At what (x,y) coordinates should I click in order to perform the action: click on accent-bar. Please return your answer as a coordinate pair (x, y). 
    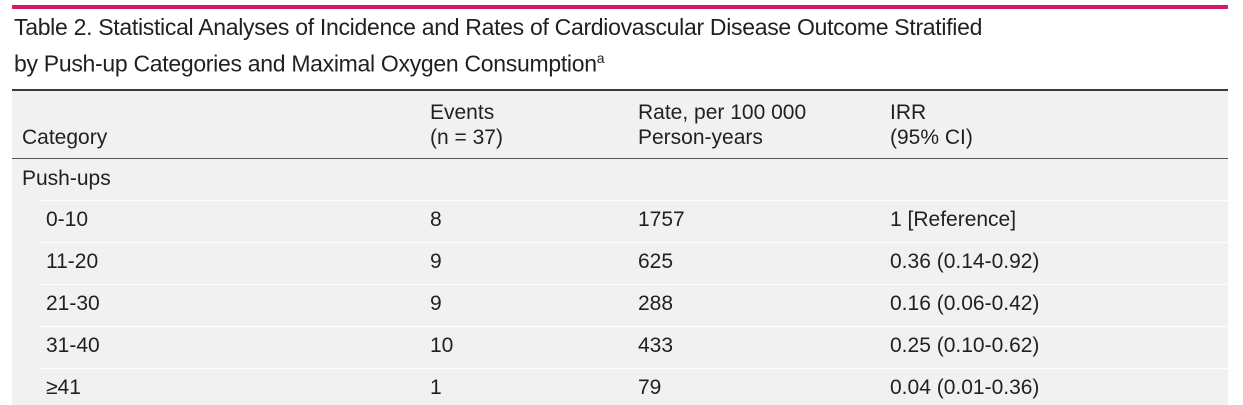
    Looking at the image, I should click on (620, 7).